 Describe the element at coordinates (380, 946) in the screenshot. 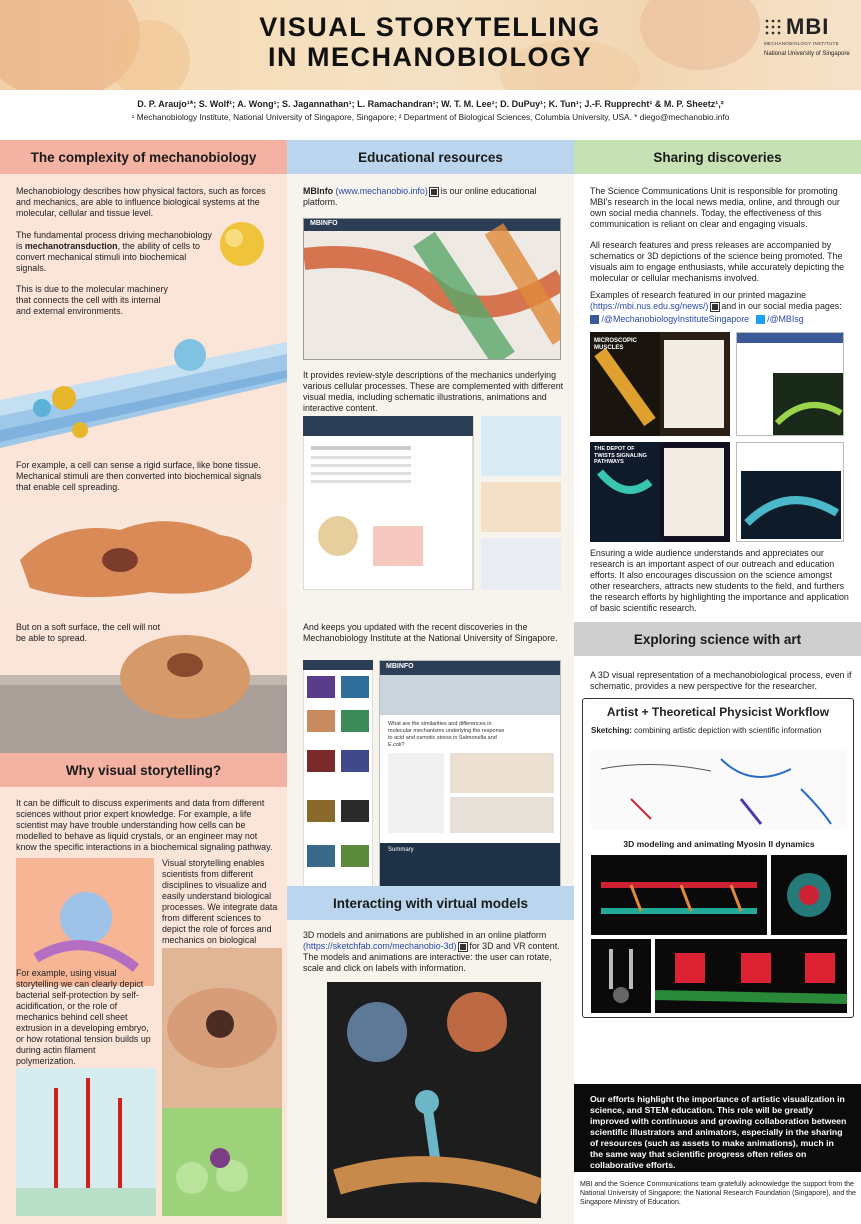

I see `sketchfab-link: (https://sketchfab.com/mechanobio-3d)` at that location.